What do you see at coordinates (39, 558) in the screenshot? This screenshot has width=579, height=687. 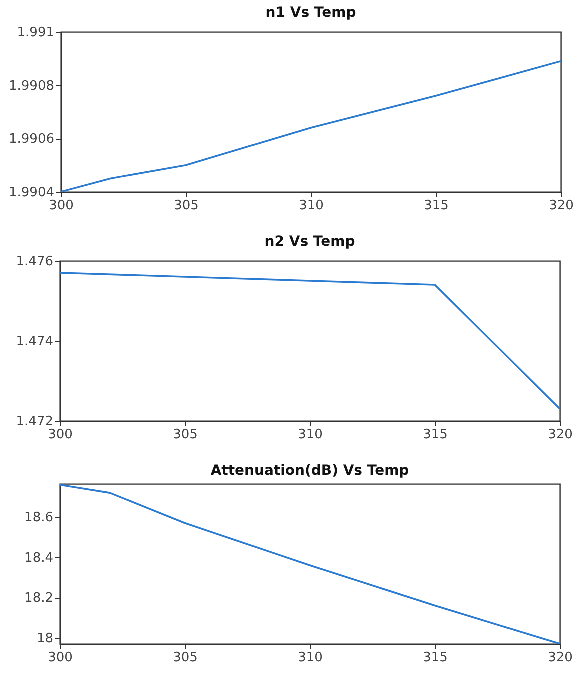 I see `y-tick-label: 18.4` at bounding box center [39, 558].